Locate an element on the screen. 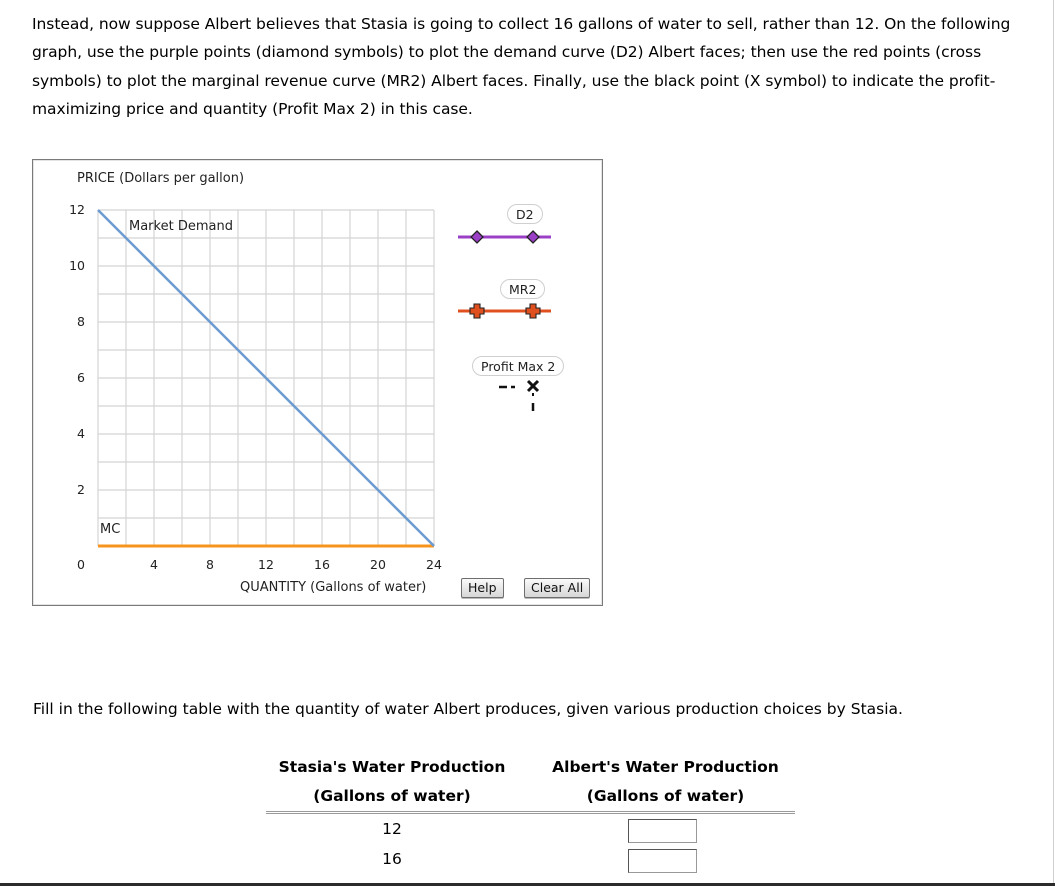  y-tick-label: 8 is located at coordinates (81, 321).